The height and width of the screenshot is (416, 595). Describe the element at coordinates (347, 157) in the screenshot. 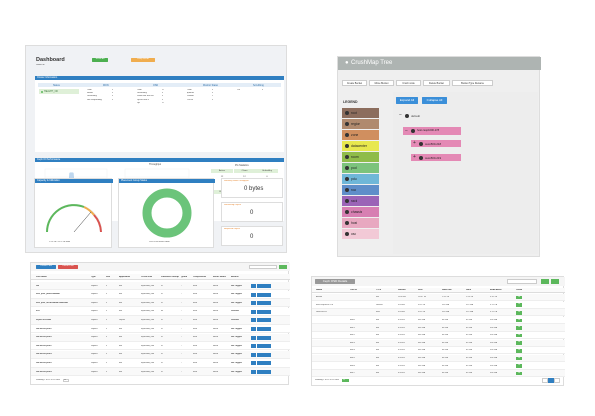

I see `legend-dot-icon` at that location.